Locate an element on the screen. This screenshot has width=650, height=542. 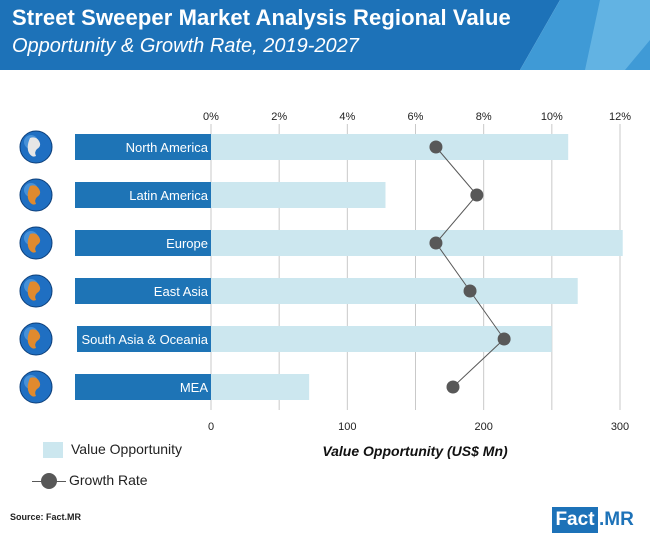
page-subtitle: Opportunity & Growth Rate, 2019-2027 is located at coordinates (185, 46).